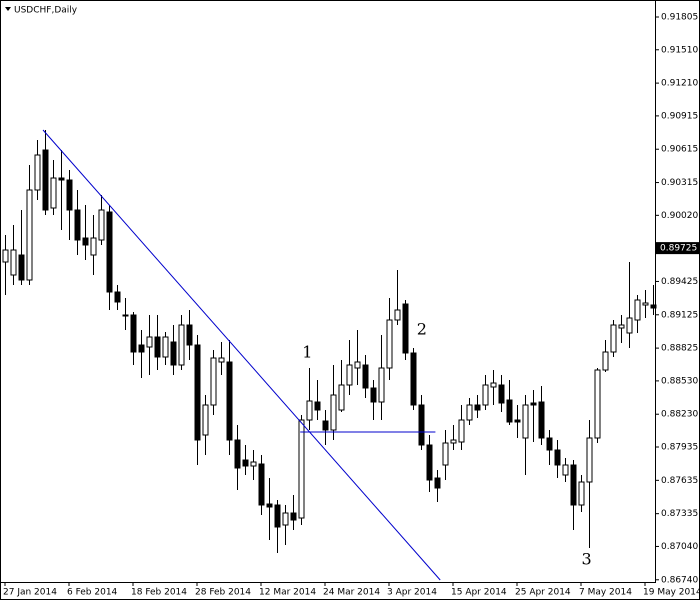  What do you see at coordinates (679, 150) in the screenshot?
I see `y-tick-label: 0.90615` at bounding box center [679, 150].